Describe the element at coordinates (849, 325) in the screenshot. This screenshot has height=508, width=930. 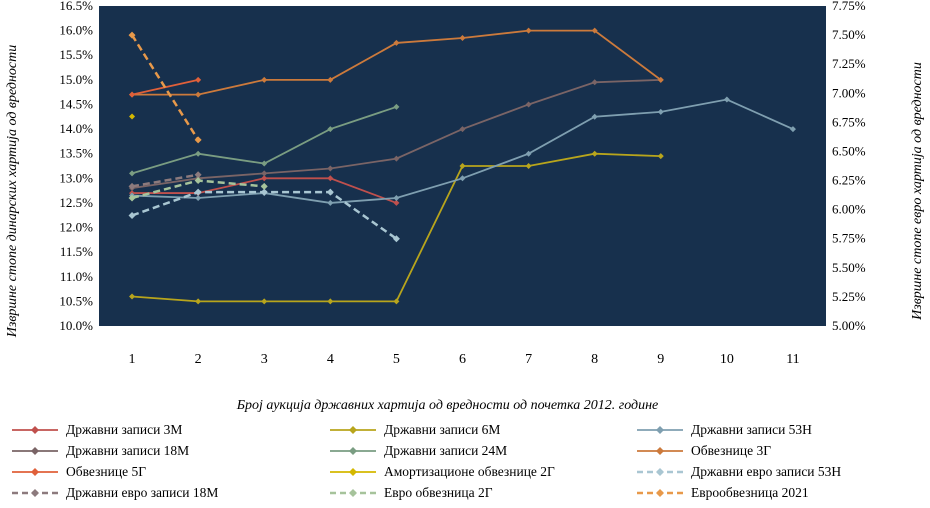
I see `y-right-tick-label: 5.00%` at that location.